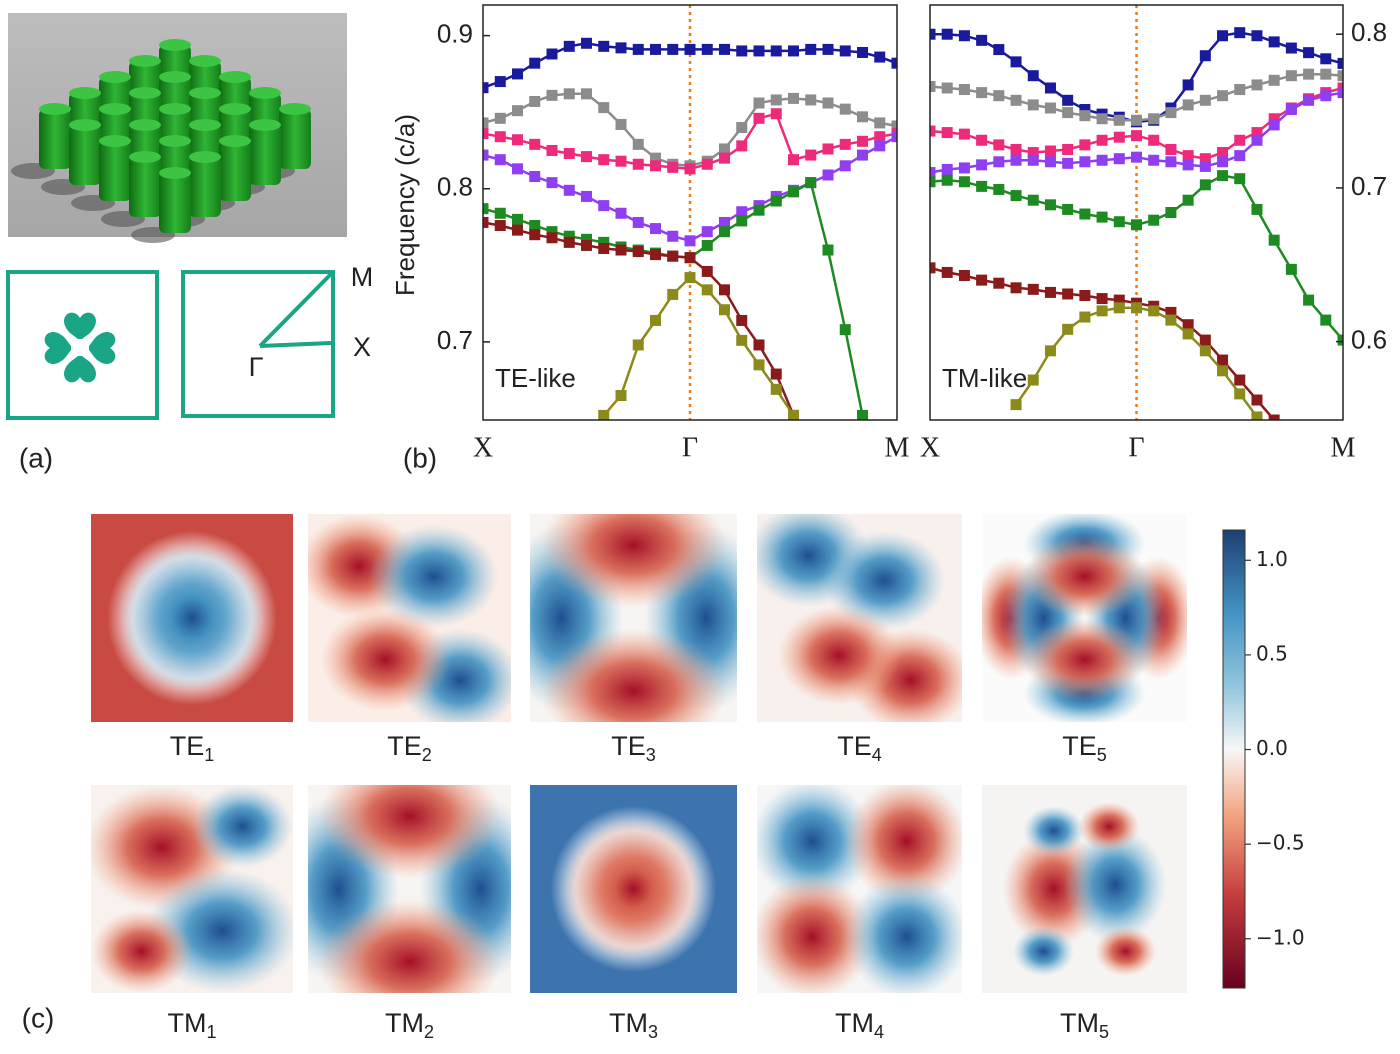 This screenshot has height=1054, width=1400. Describe the element at coordinates (633, 1025) in the screenshot. I see `mode-label: TM3` at that location.